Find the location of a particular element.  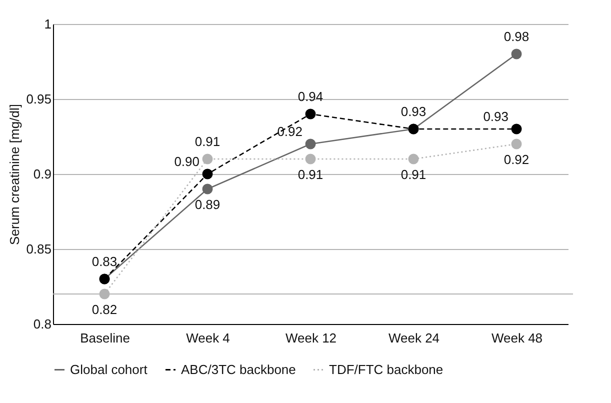

y-tick-label: 0.8 is located at coordinates (42, 324).